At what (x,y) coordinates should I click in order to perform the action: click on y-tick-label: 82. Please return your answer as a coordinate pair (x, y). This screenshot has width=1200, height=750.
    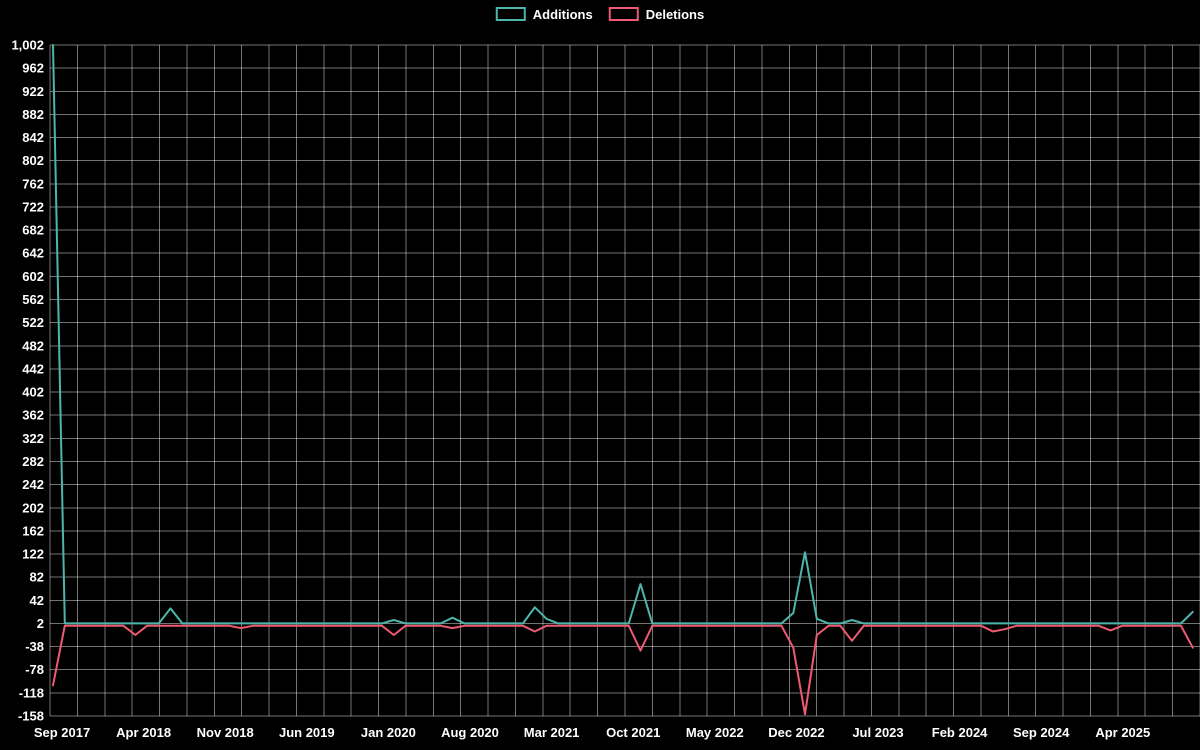
    Looking at the image, I should click on (37, 577).